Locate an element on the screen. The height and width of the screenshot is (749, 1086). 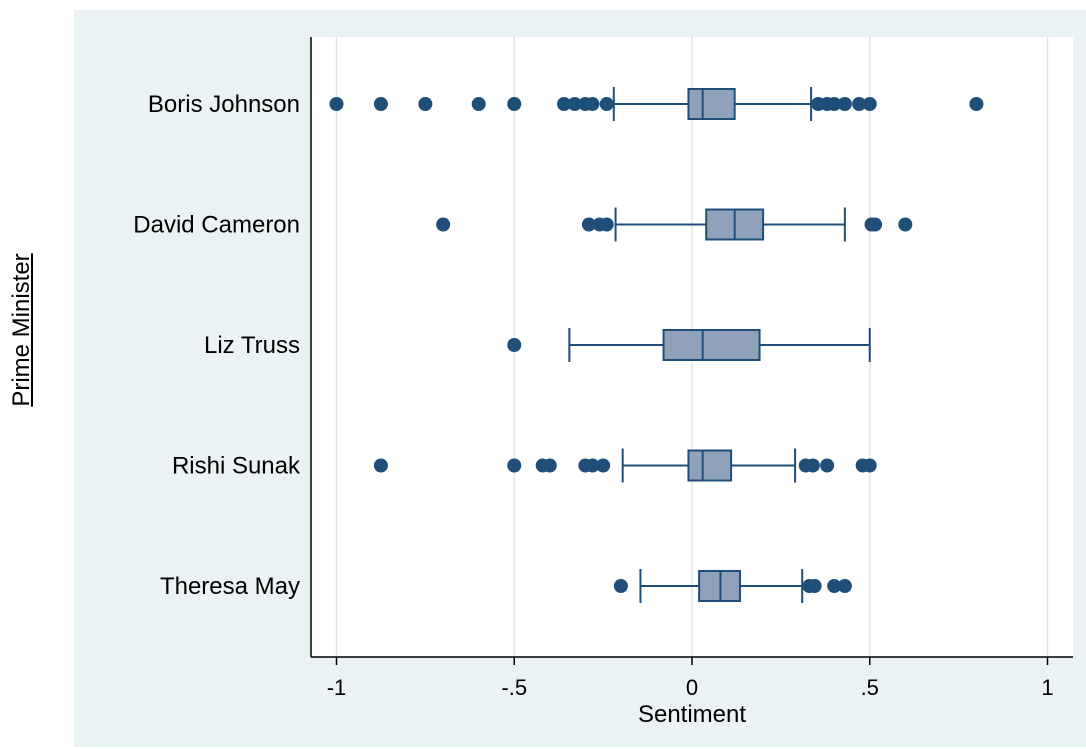
x-tick-label: .5 is located at coordinates (870, 687).